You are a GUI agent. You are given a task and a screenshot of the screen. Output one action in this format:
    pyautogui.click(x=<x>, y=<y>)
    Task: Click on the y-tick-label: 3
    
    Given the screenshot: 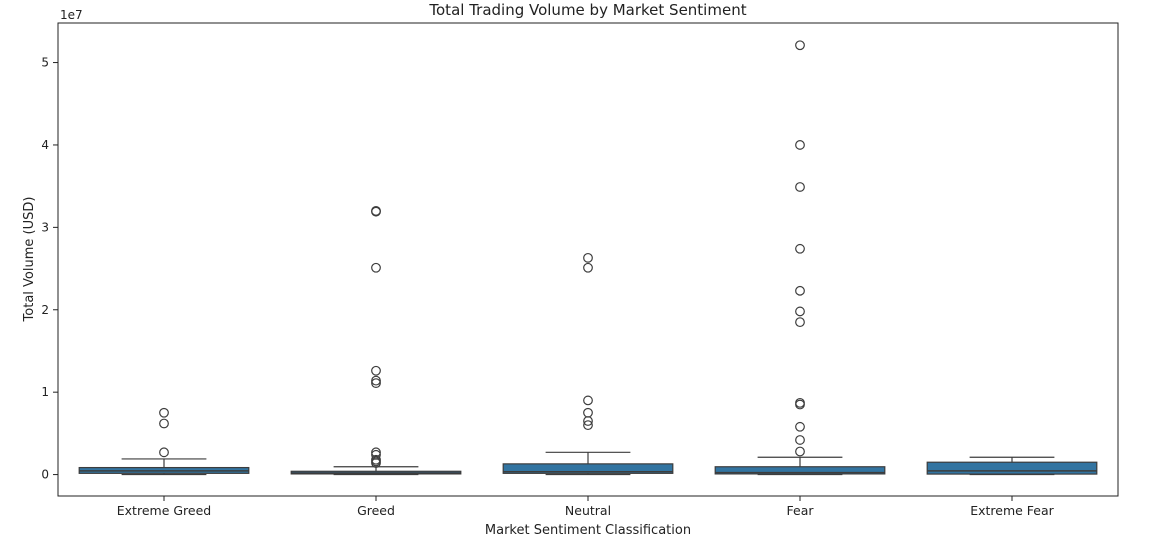 What is the action you would take?
    pyautogui.click(x=45, y=227)
    